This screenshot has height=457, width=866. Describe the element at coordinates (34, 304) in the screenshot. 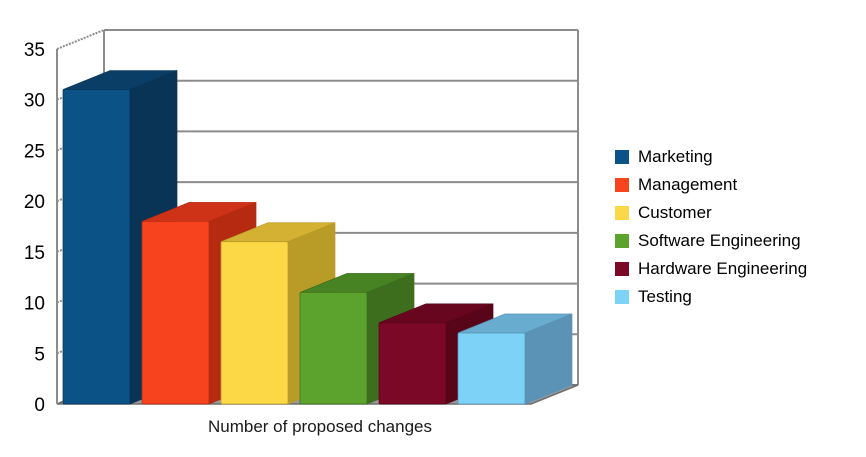

I see `y-tick-label: 10` at that location.